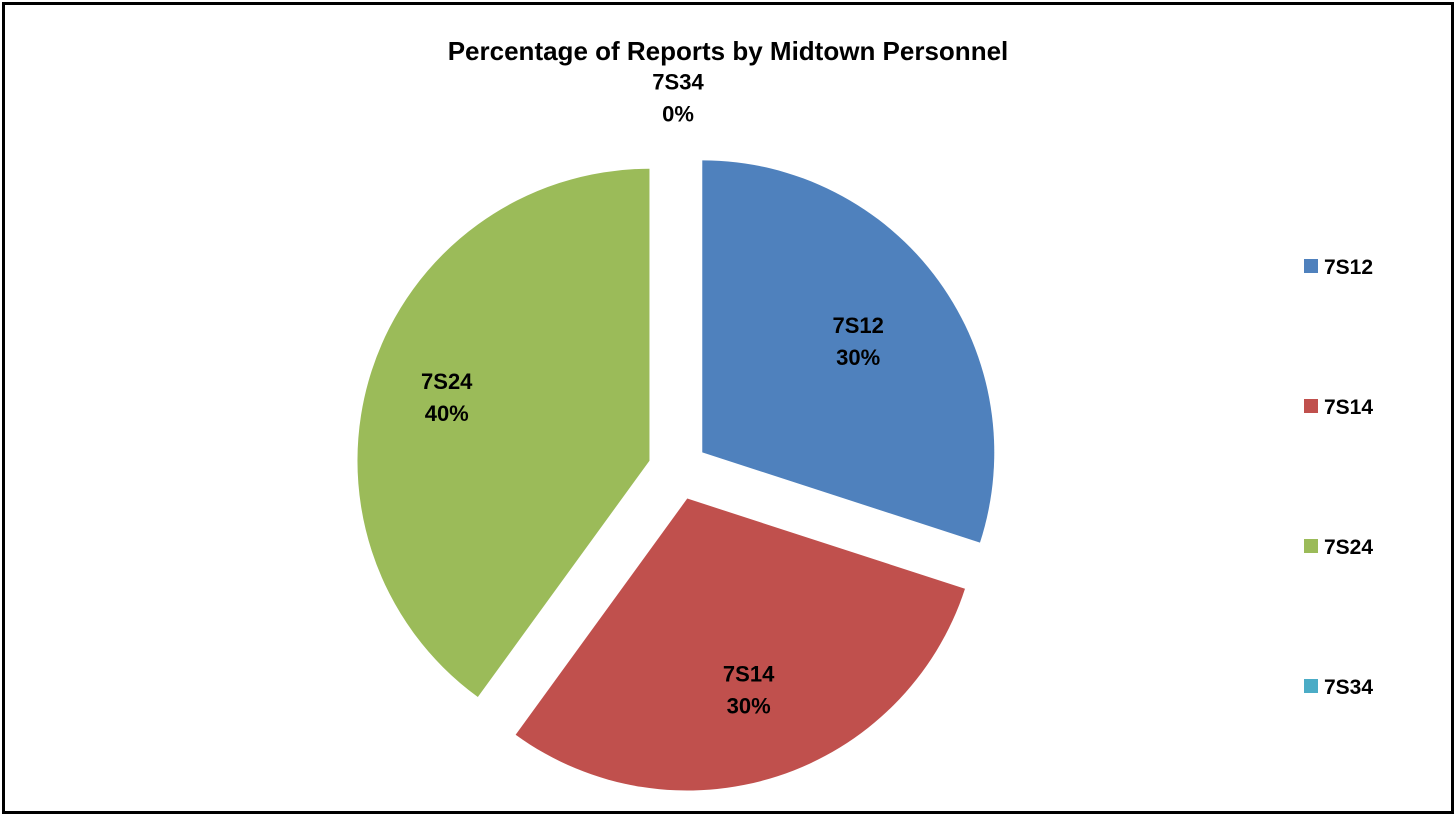  Describe the element at coordinates (1311, 266) in the screenshot. I see `legend-swatch-7s12` at that location.